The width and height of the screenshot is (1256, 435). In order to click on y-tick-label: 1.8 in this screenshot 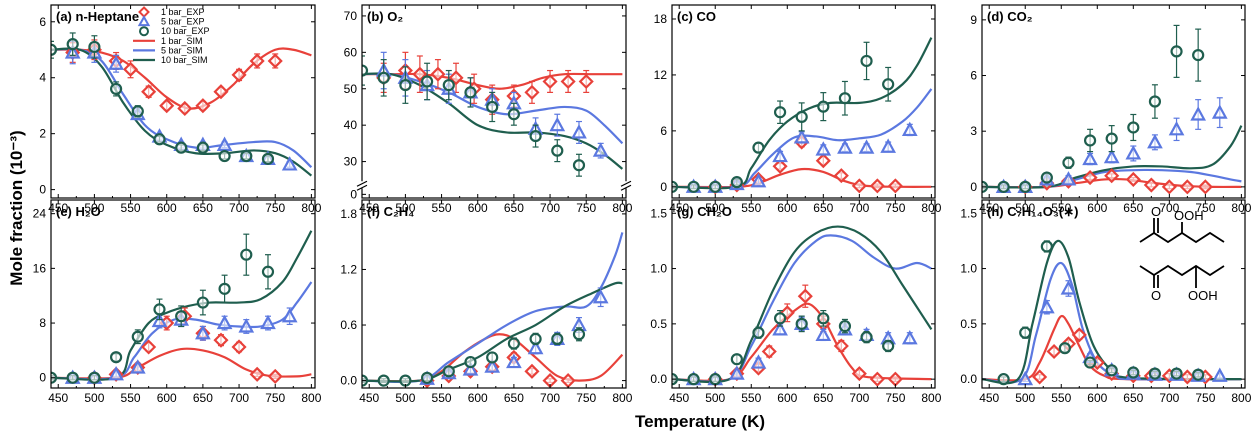, I will do `click(348, 214)`.